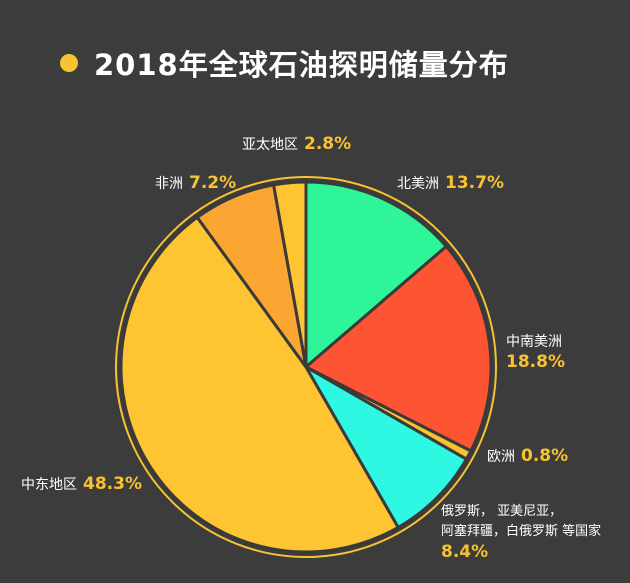  What do you see at coordinates (270, 145) in the screenshot?
I see `slice-name-asia-pacific: 亚太地区` at bounding box center [270, 145].